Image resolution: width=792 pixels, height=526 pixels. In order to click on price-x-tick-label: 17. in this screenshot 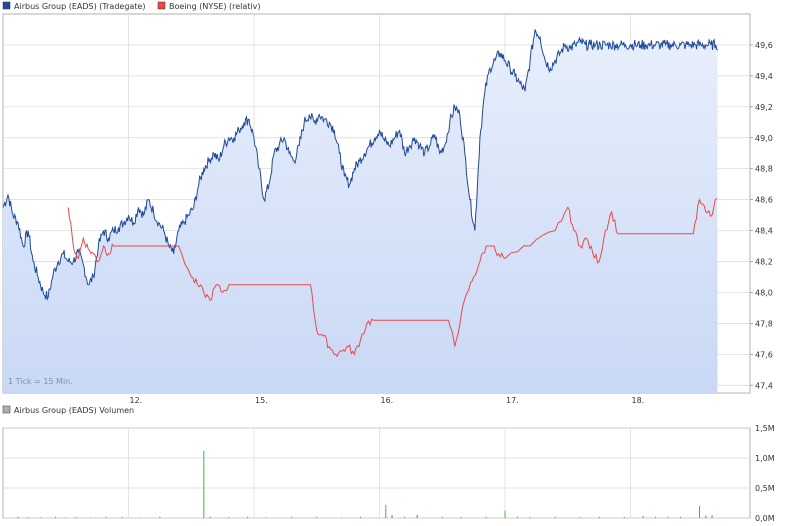, I will do `click(512, 400)`.